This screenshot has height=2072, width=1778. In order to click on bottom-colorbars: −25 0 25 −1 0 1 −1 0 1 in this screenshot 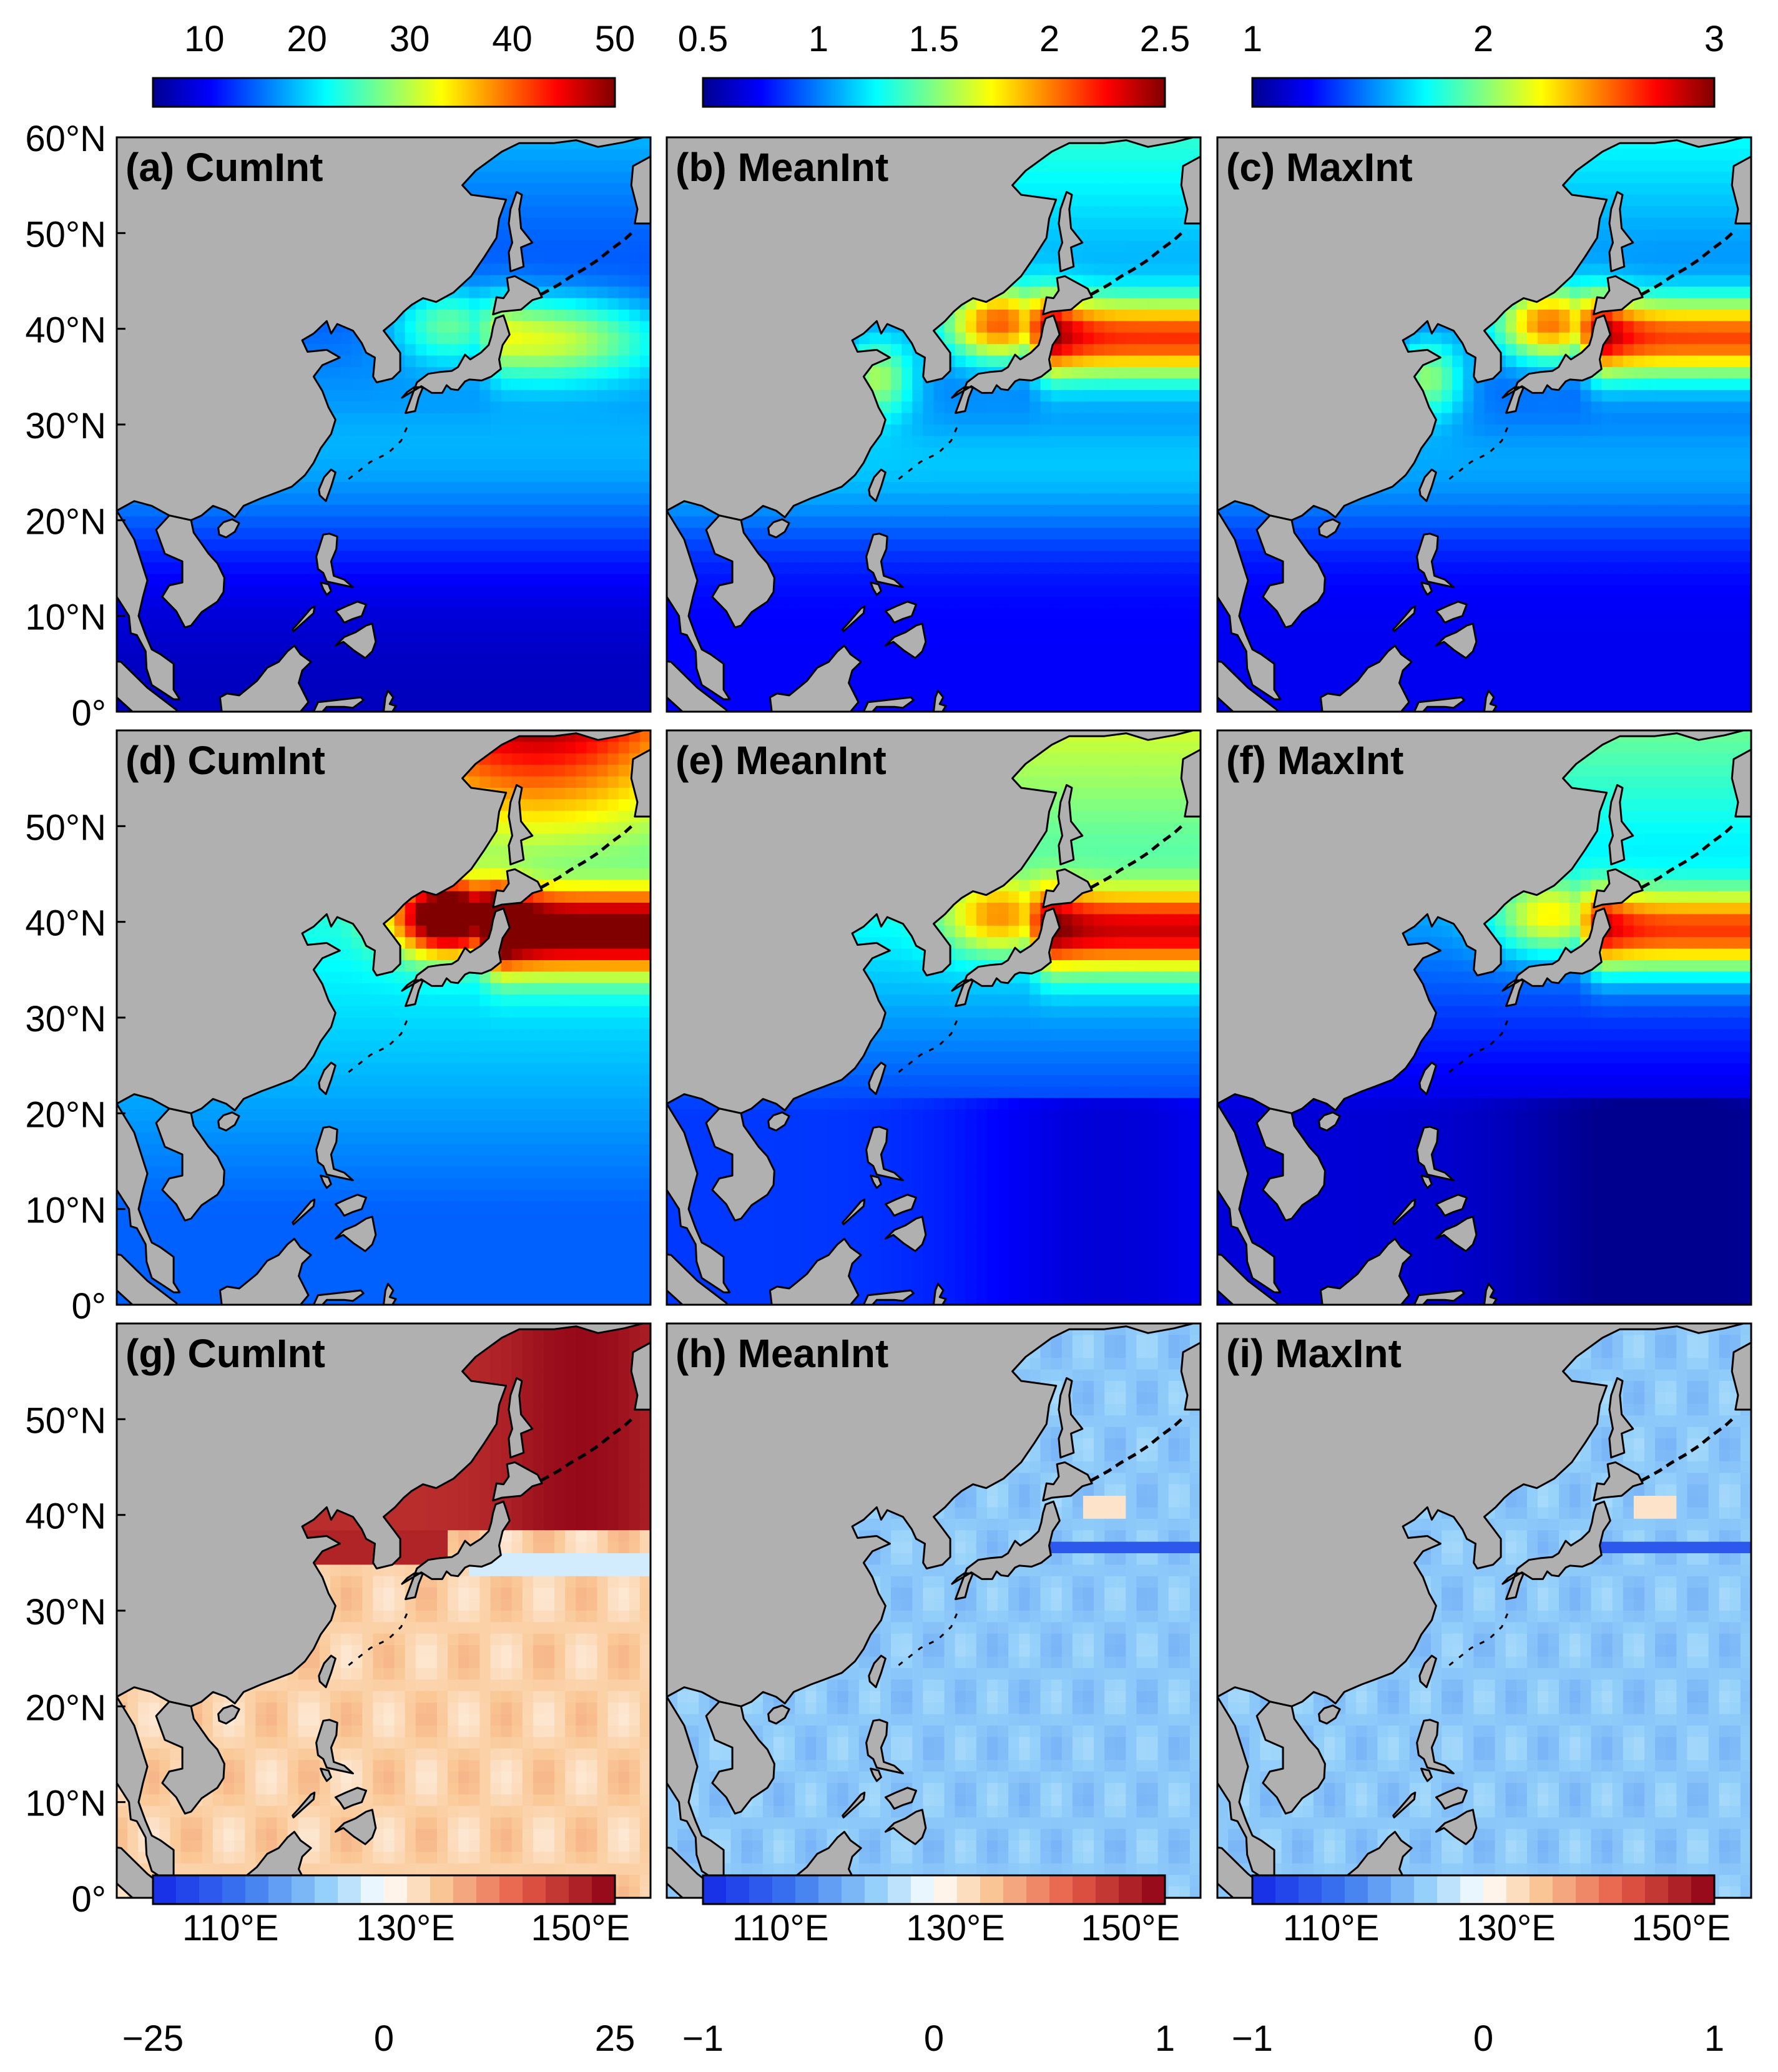, I will do `click(923, 1966)`.